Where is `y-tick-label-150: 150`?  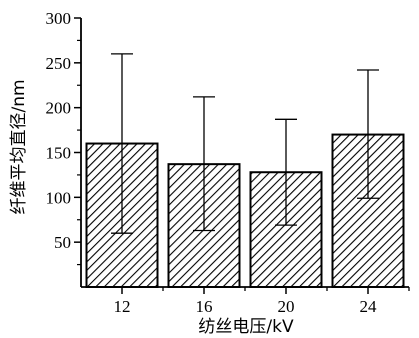
y-tick-label-150: 150 is located at coordinates (59, 153).